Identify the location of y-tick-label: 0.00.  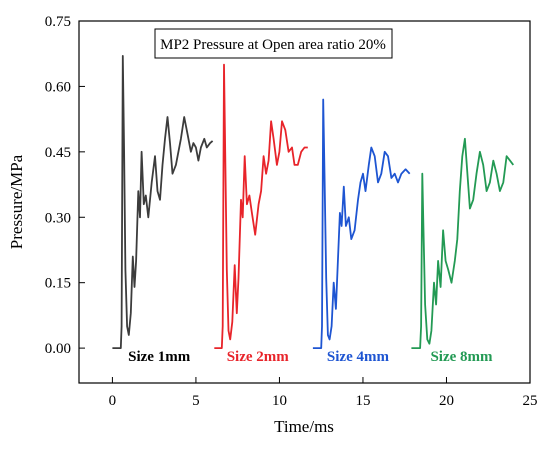
(58, 349).